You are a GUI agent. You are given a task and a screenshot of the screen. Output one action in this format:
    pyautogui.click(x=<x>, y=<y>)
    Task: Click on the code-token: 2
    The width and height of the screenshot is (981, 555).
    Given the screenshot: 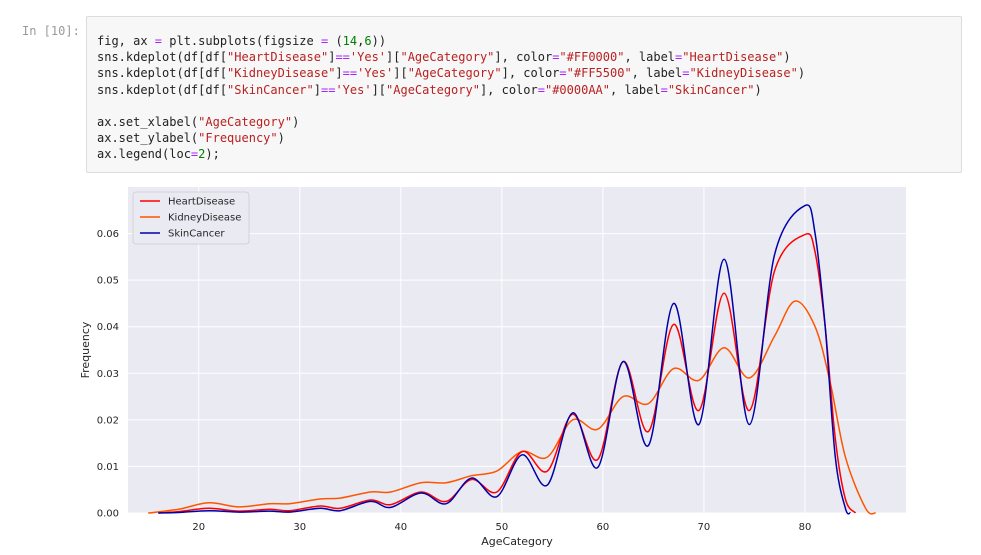 What is the action you would take?
    pyautogui.click(x=202, y=154)
    